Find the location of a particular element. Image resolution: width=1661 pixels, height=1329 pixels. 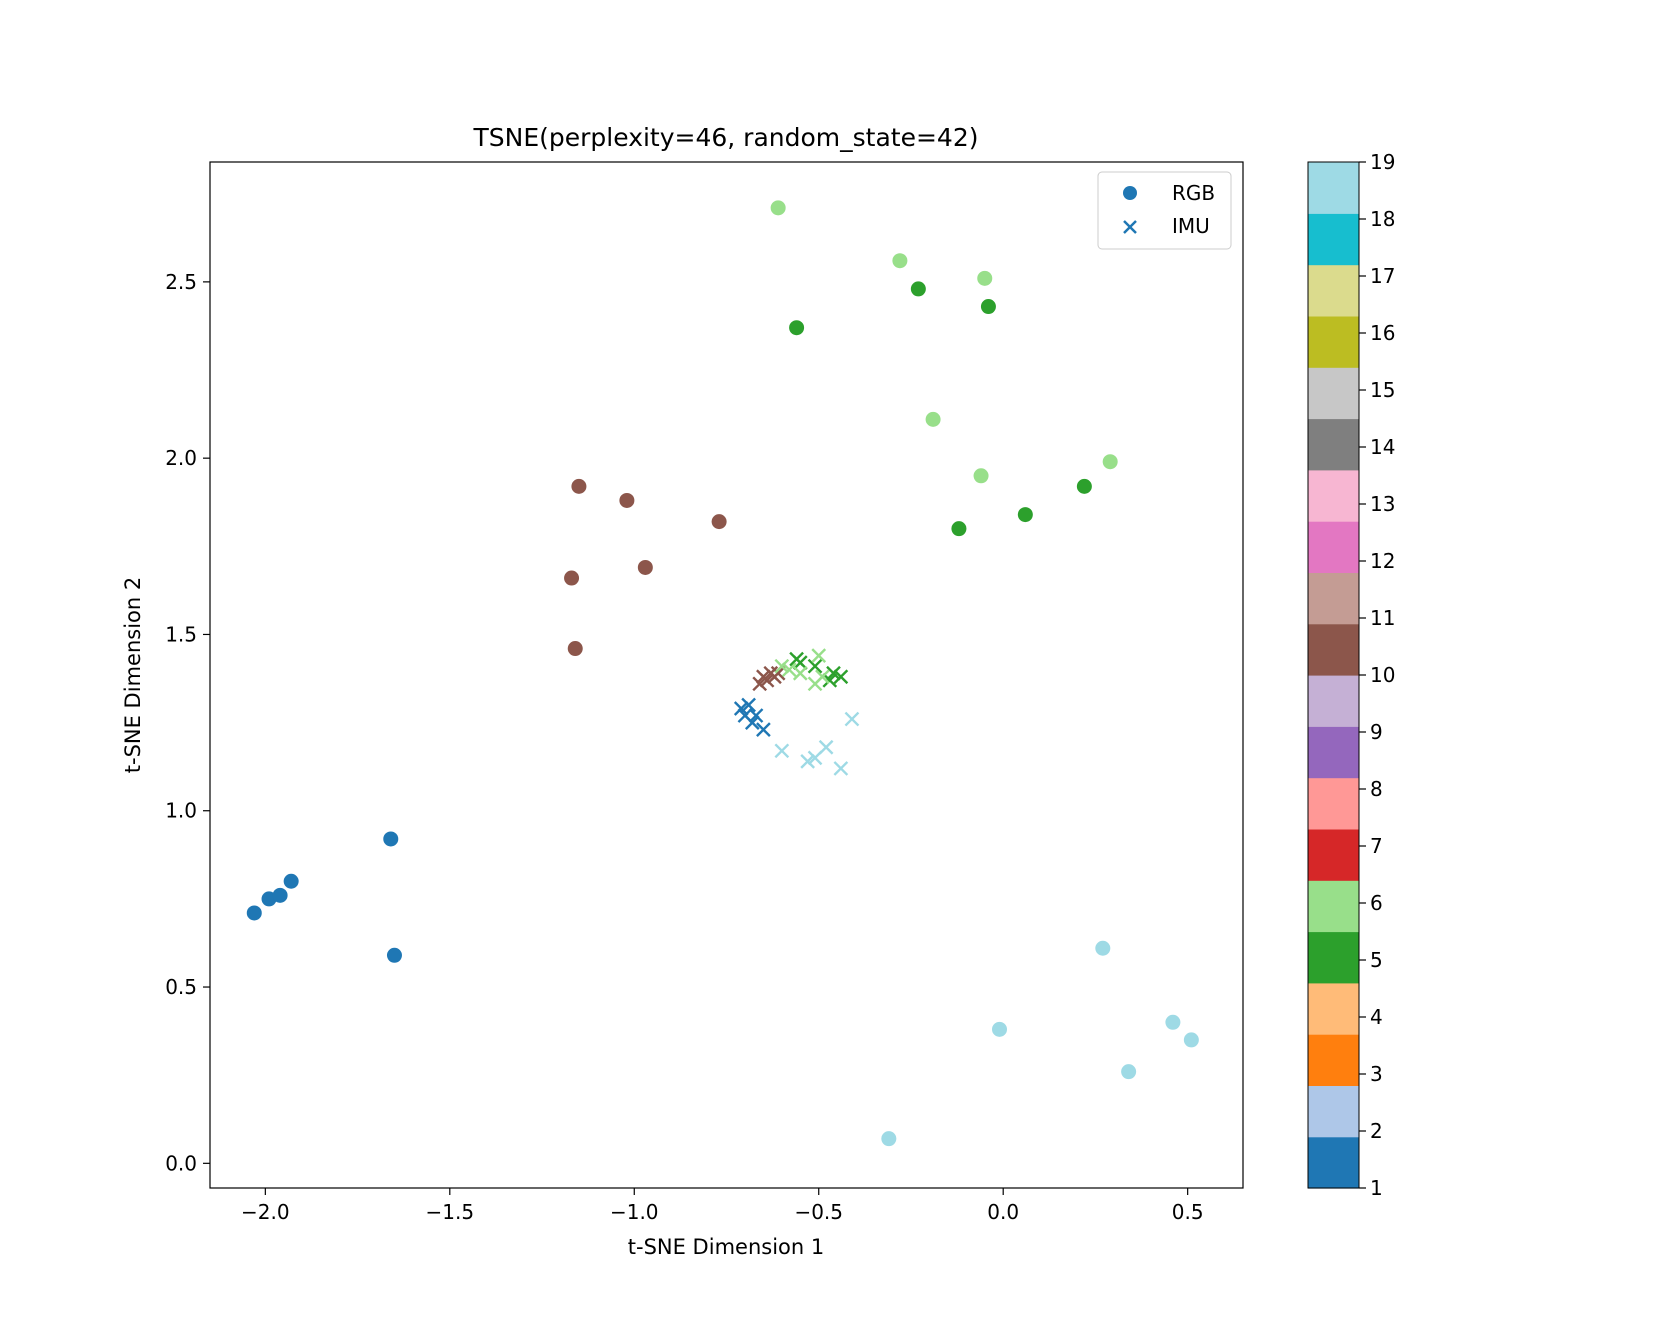

colorbar-tick-label: 17 is located at coordinates (1382, 276).